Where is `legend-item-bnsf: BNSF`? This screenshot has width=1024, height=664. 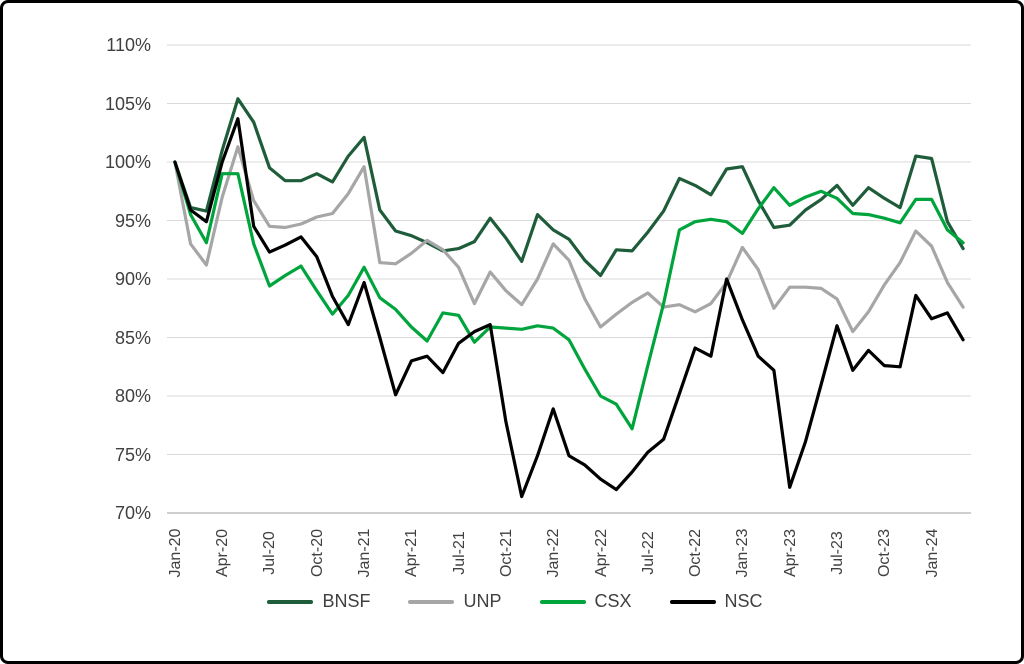
legend-item-bnsf: BNSF is located at coordinates (318, 601).